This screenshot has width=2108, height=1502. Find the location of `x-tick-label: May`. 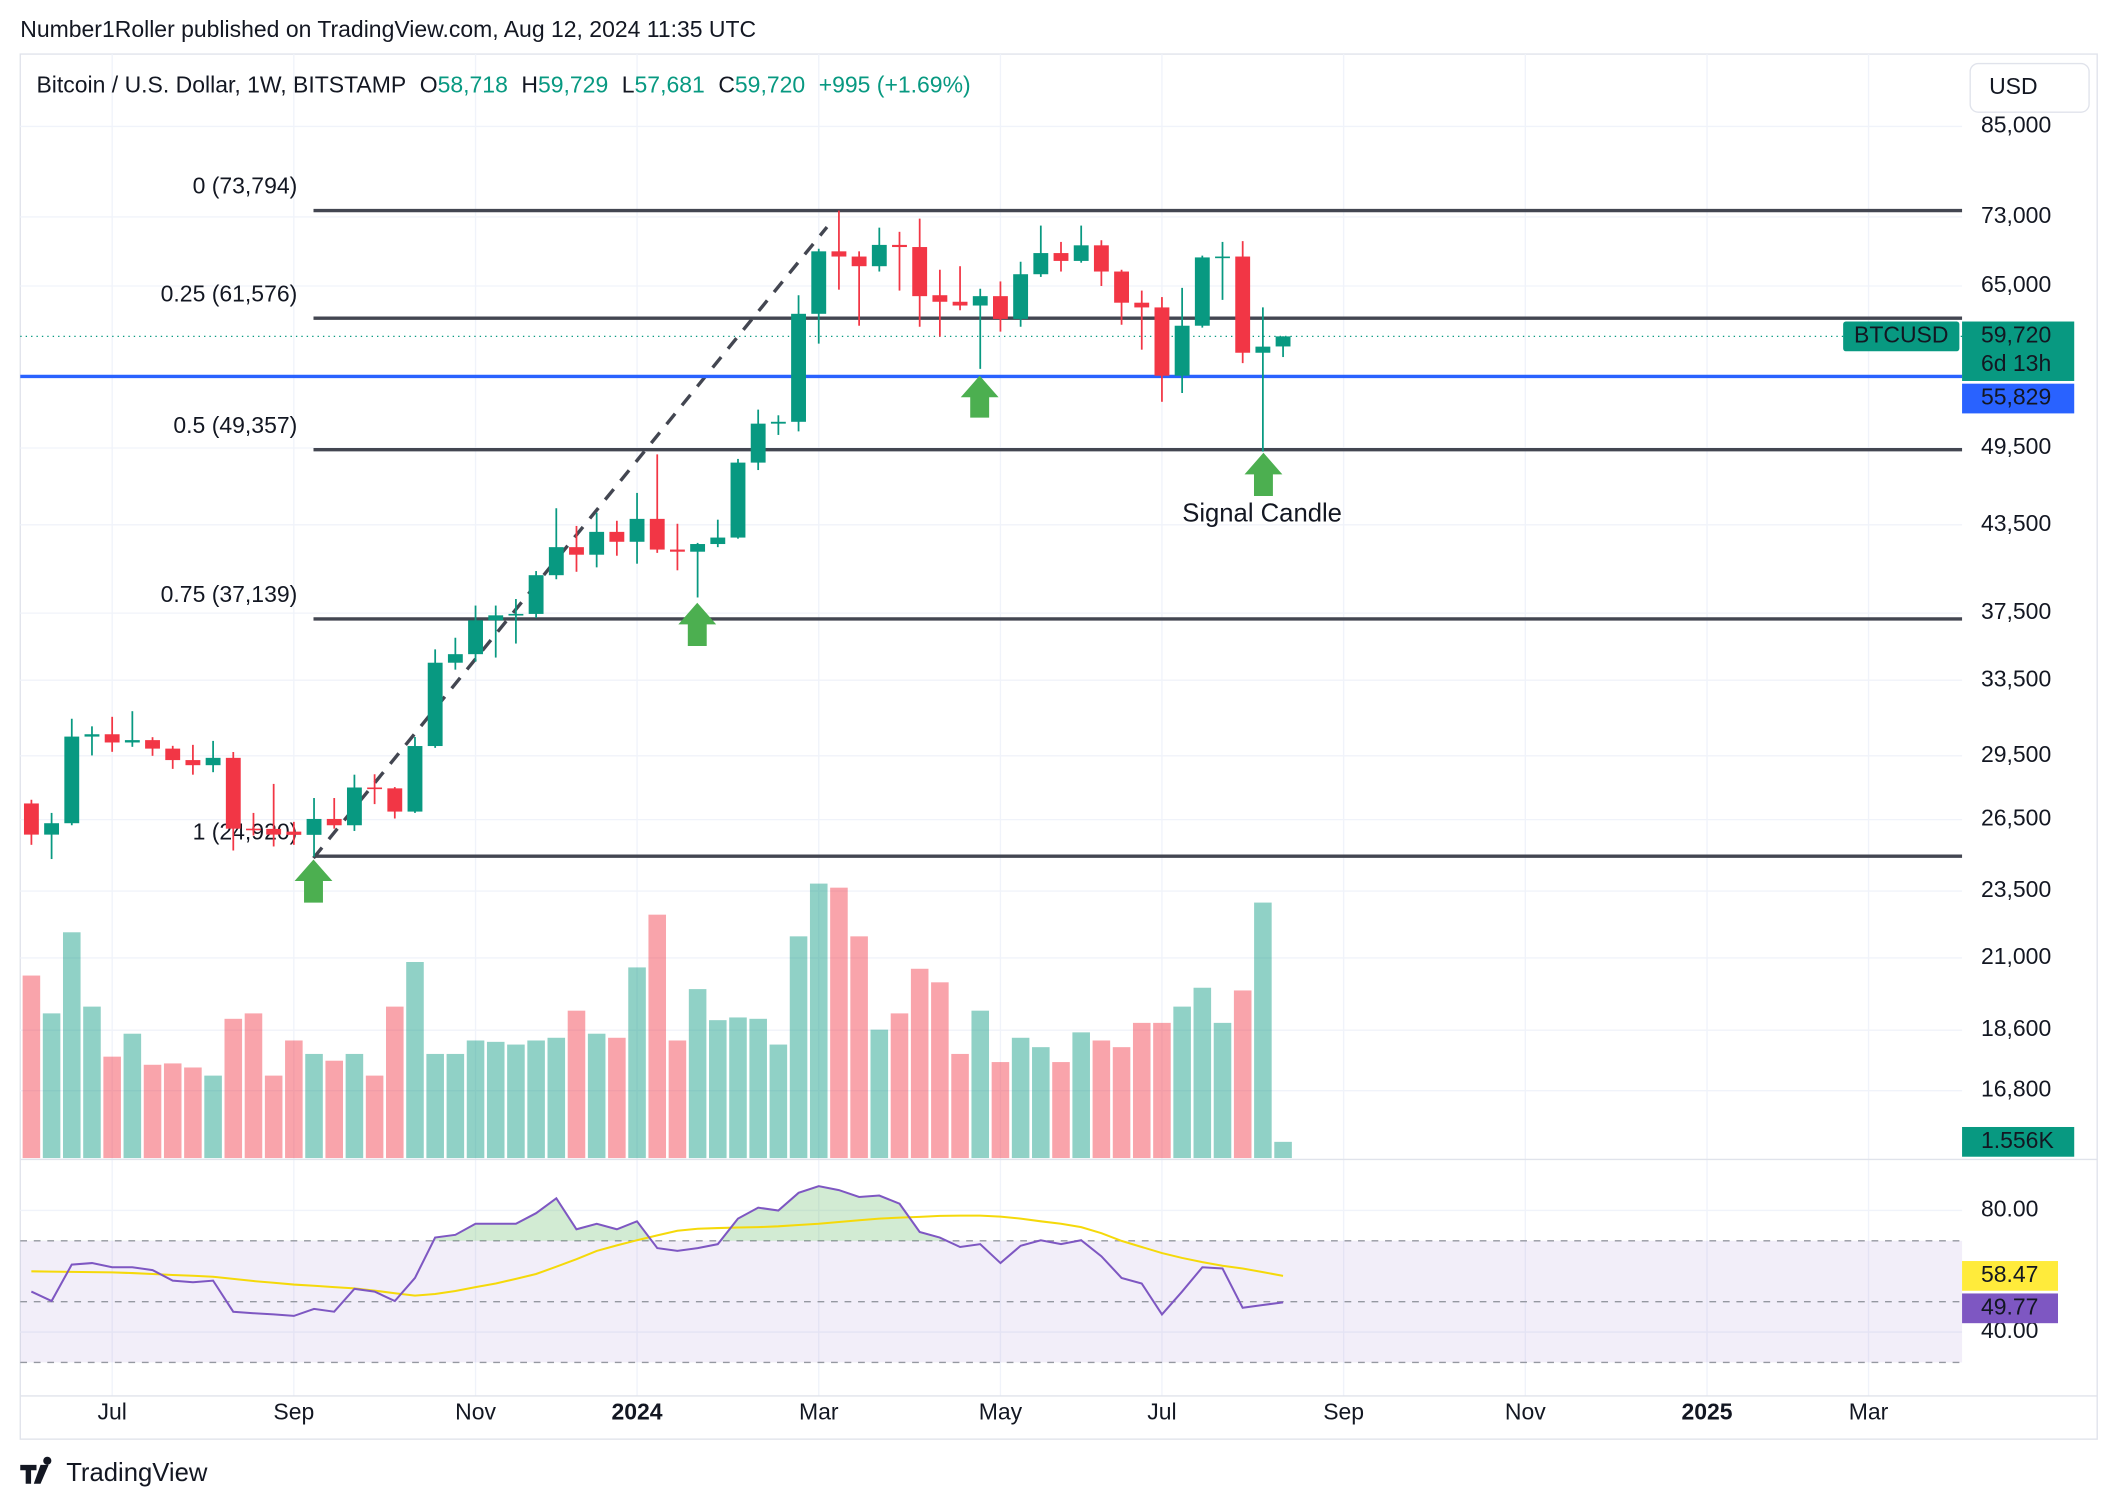

x-tick-label: May is located at coordinates (1001, 1412).